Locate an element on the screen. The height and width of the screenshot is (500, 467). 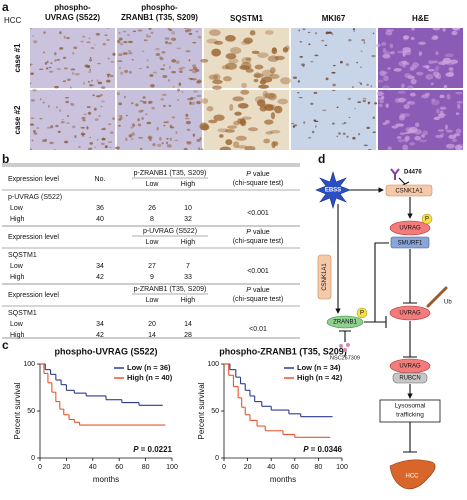
table-heading: p-UVRAG (S522) is located at coordinates (170, 231).